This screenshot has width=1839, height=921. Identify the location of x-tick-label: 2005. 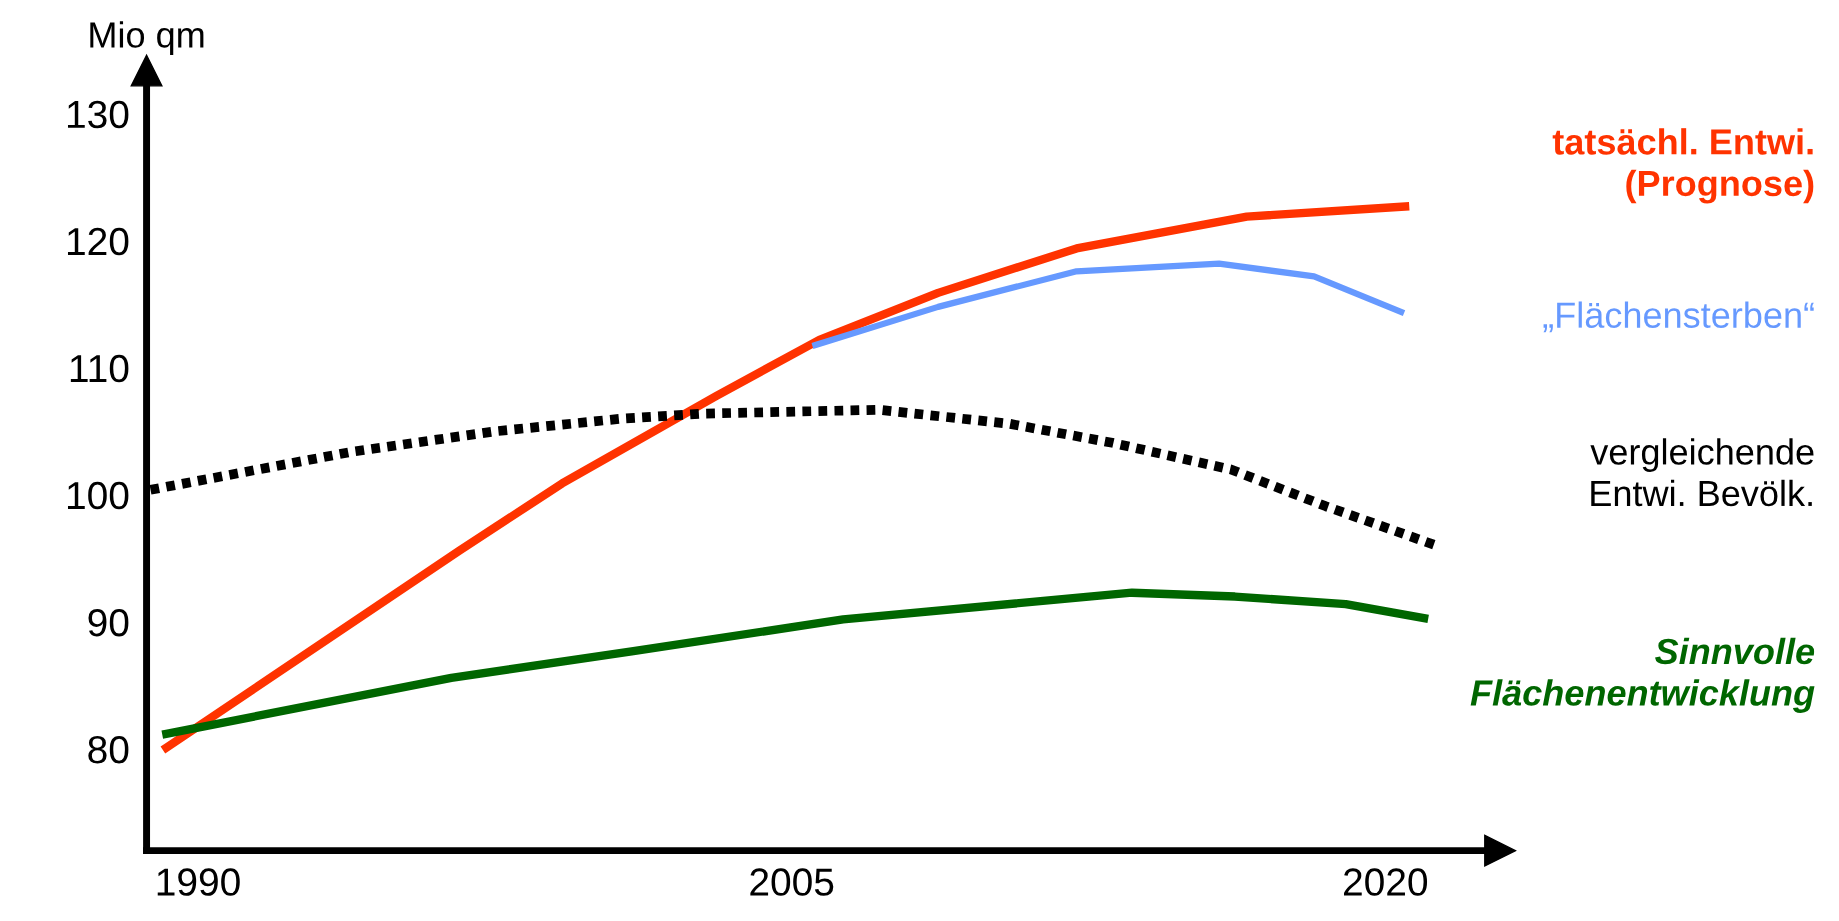
(792, 882).